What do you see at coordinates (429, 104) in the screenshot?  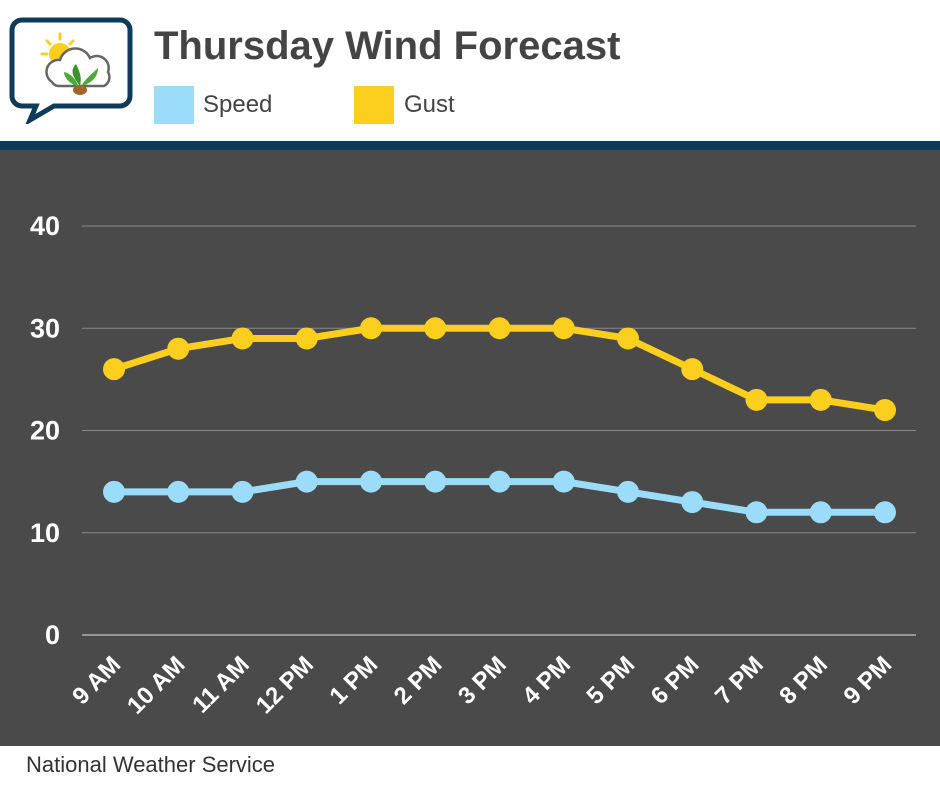 I see `legend-label-gust: Gust` at bounding box center [429, 104].